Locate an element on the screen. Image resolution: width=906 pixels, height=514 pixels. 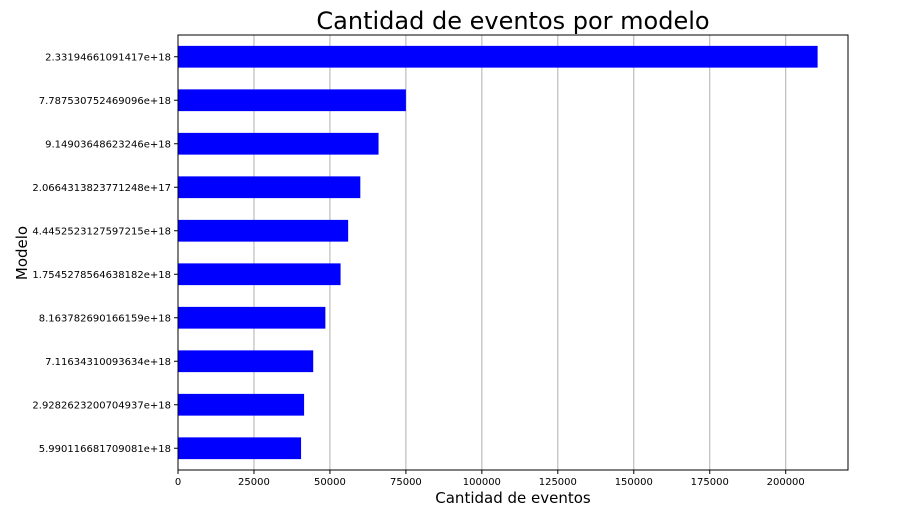
x-tick-label: 200000 is located at coordinates (786, 482).